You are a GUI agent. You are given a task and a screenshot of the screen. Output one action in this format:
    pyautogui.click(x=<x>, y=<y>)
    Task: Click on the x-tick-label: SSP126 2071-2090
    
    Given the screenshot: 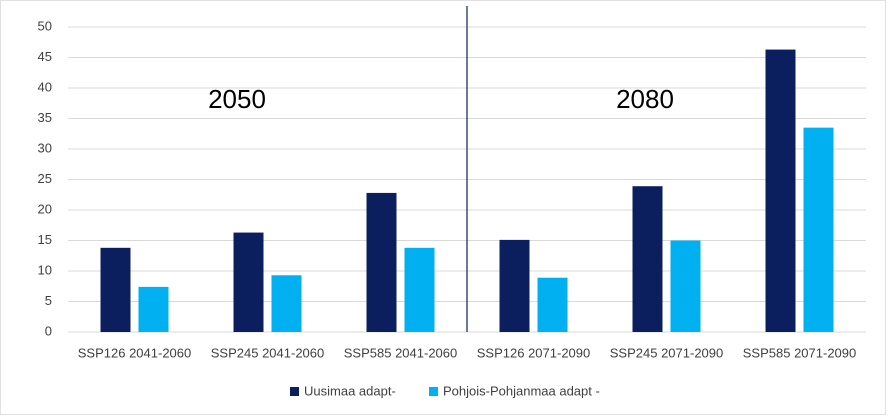 What is the action you would take?
    pyautogui.click(x=533, y=352)
    